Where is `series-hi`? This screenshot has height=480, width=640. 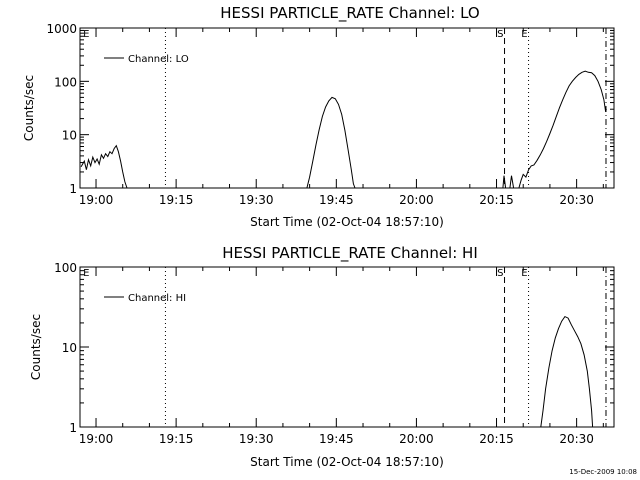 series-hi is located at coordinates (567, 371).